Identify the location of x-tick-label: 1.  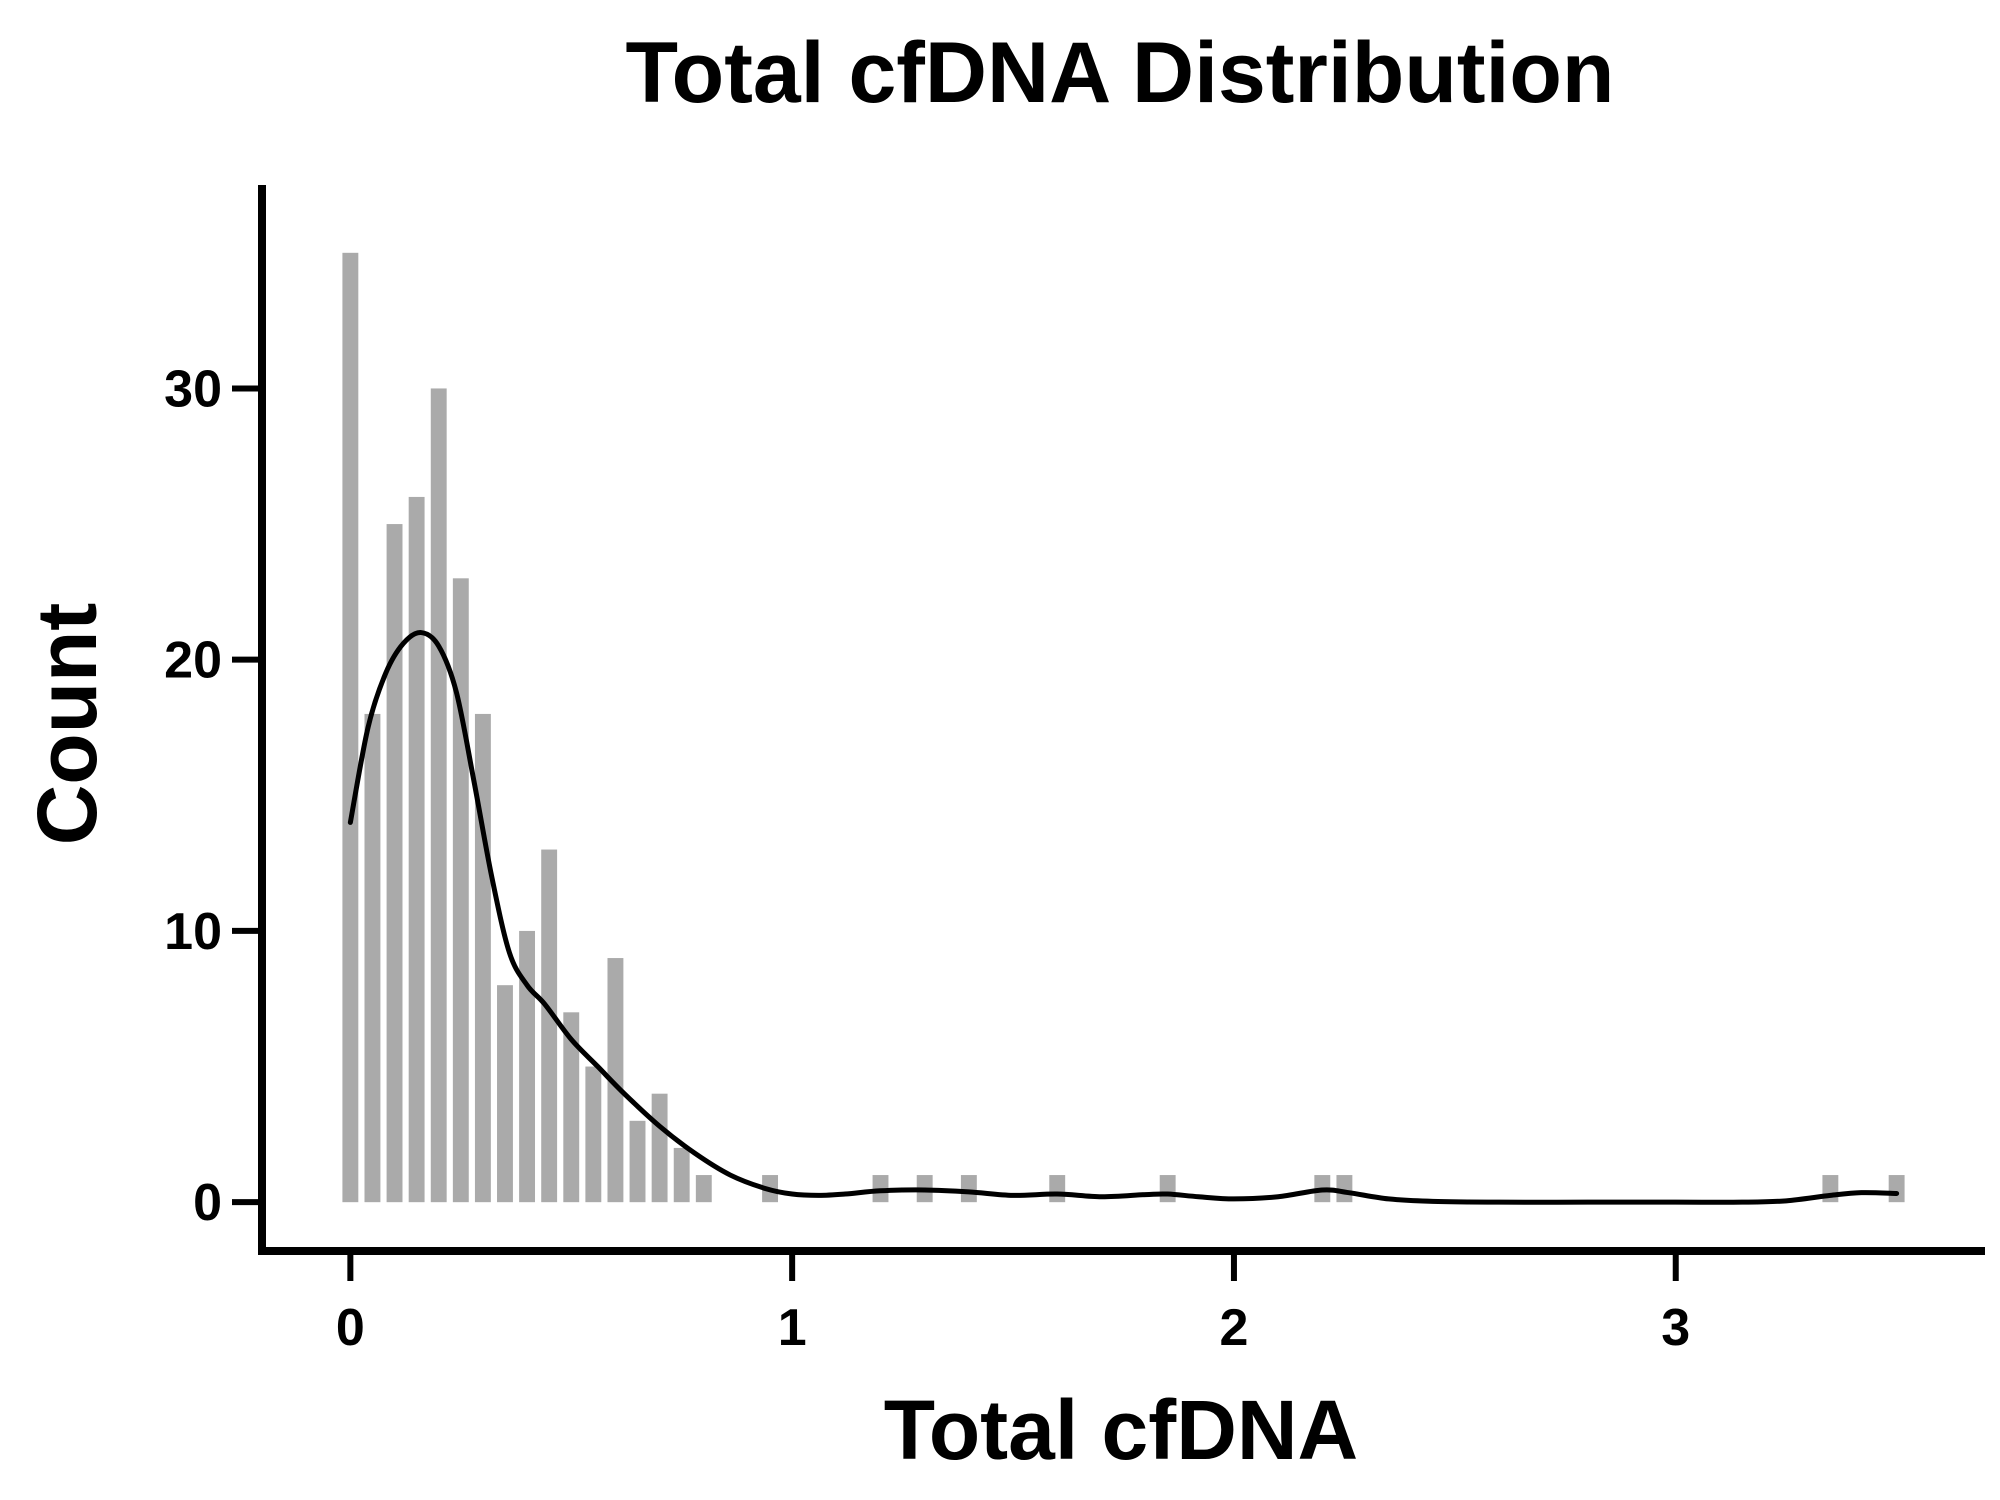
(792, 1328).